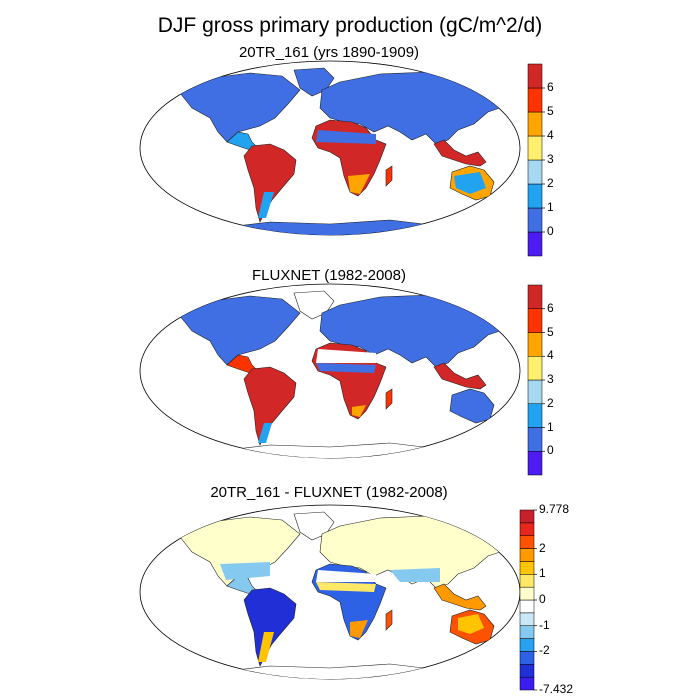  I want to click on colorbar-model, so click(536, 160).